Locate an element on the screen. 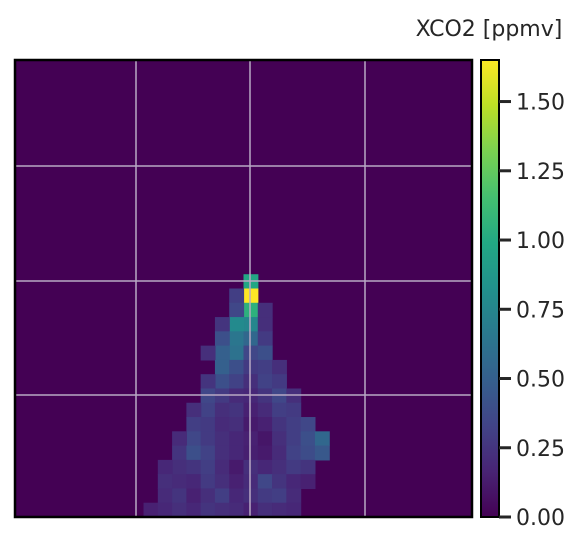 Image resolution: width=587 pixels, height=547 pixels. heatmap-cells is located at coordinates (236, 395).